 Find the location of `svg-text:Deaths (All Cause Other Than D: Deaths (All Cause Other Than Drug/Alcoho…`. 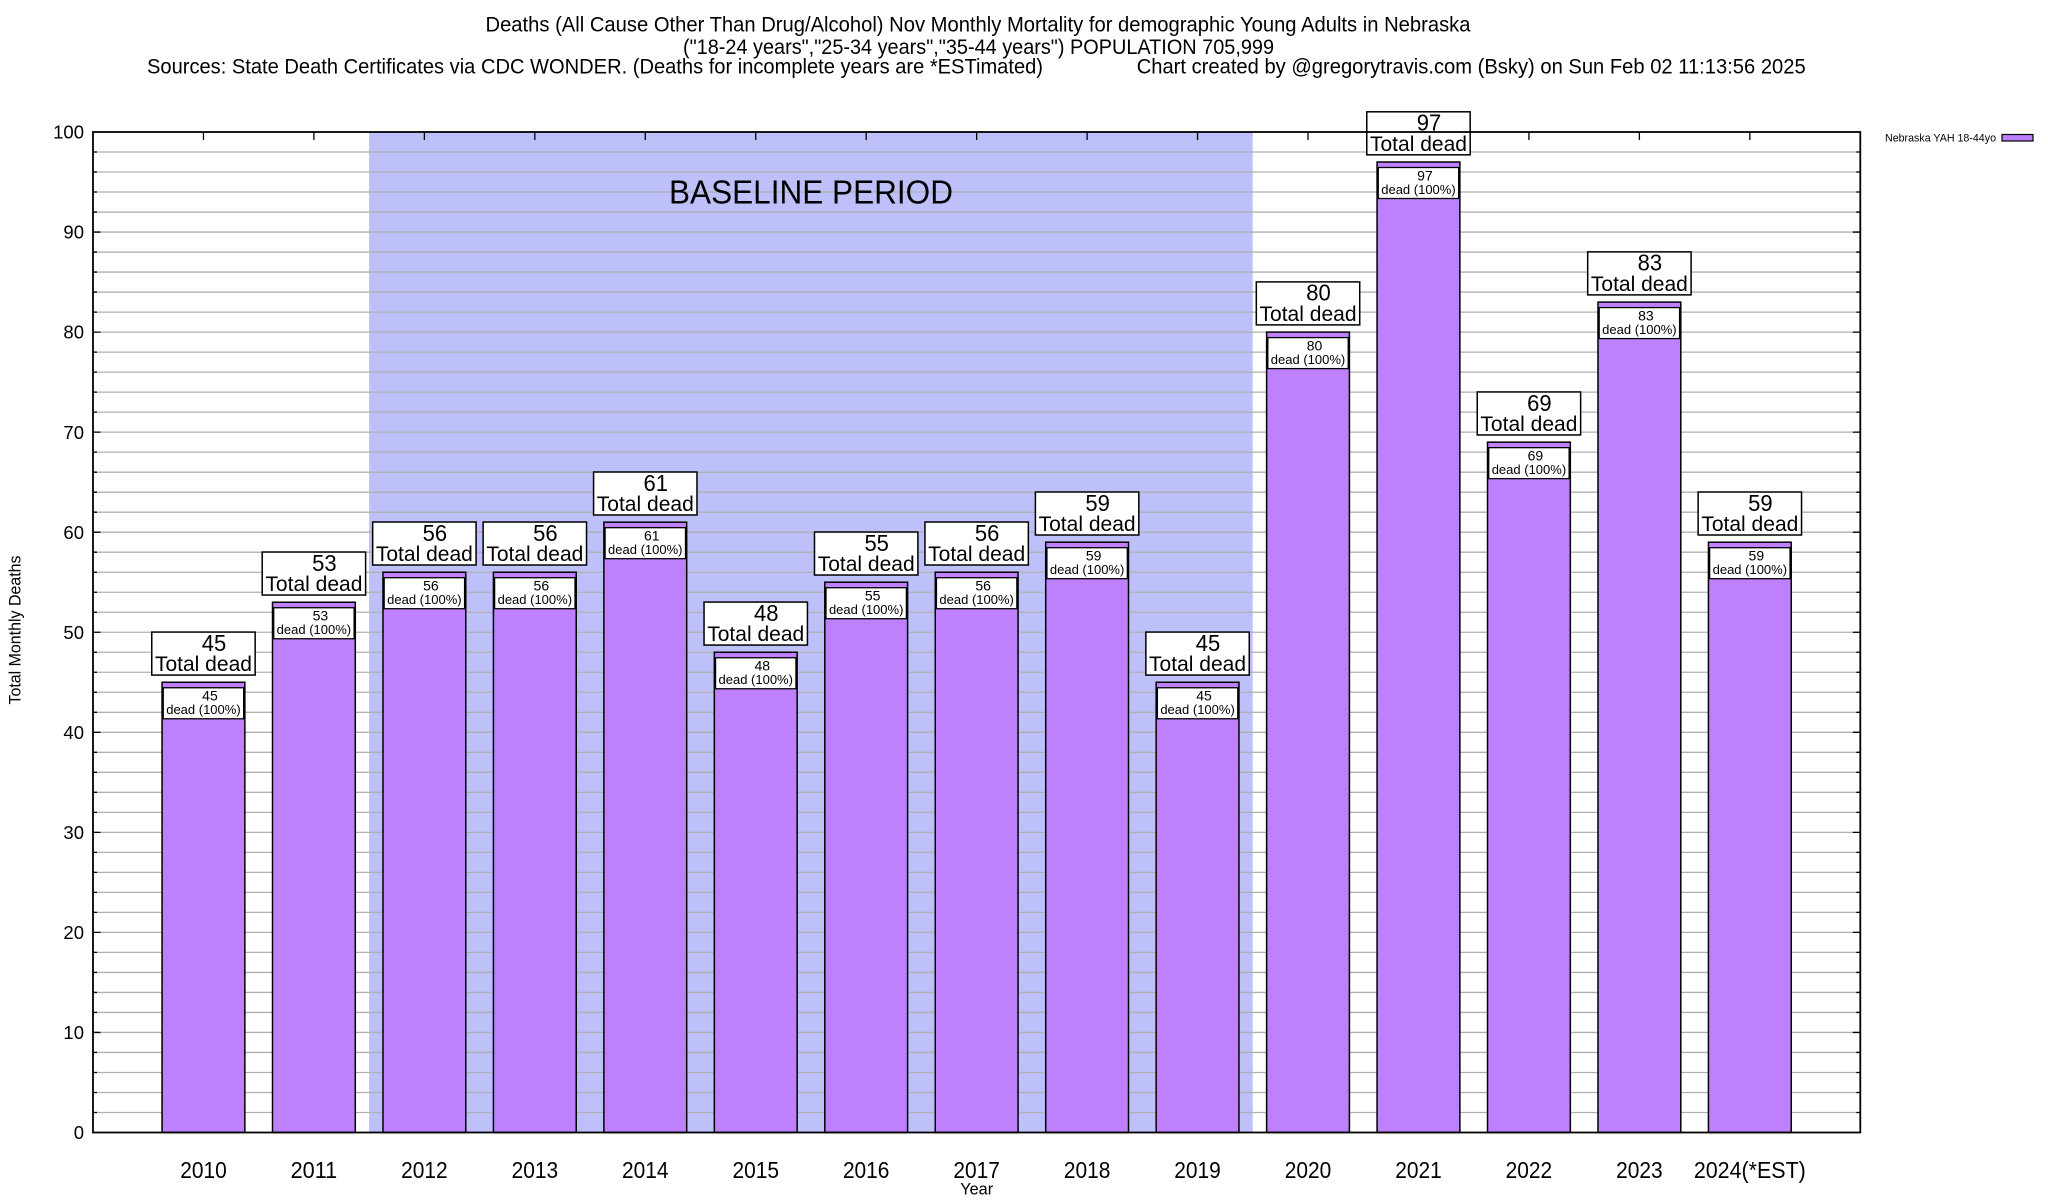

svg-text:Deaths (All Cause Other Than D: Deaths (All Cause Other Than Drug/Alcoho… is located at coordinates (978, 25).